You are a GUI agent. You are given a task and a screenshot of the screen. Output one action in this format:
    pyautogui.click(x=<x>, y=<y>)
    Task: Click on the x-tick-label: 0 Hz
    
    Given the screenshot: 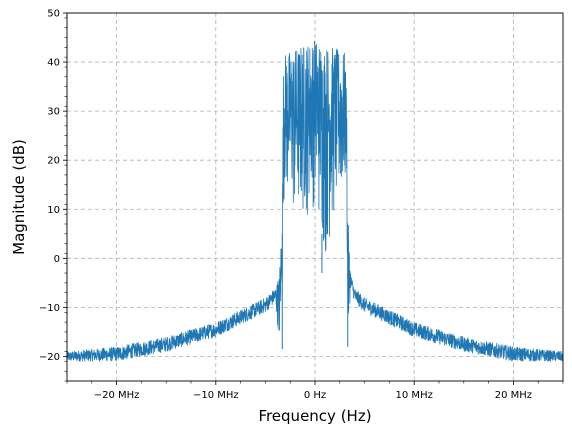 What is the action you would take?
    pyautogui.click(x=315, y=395)
    